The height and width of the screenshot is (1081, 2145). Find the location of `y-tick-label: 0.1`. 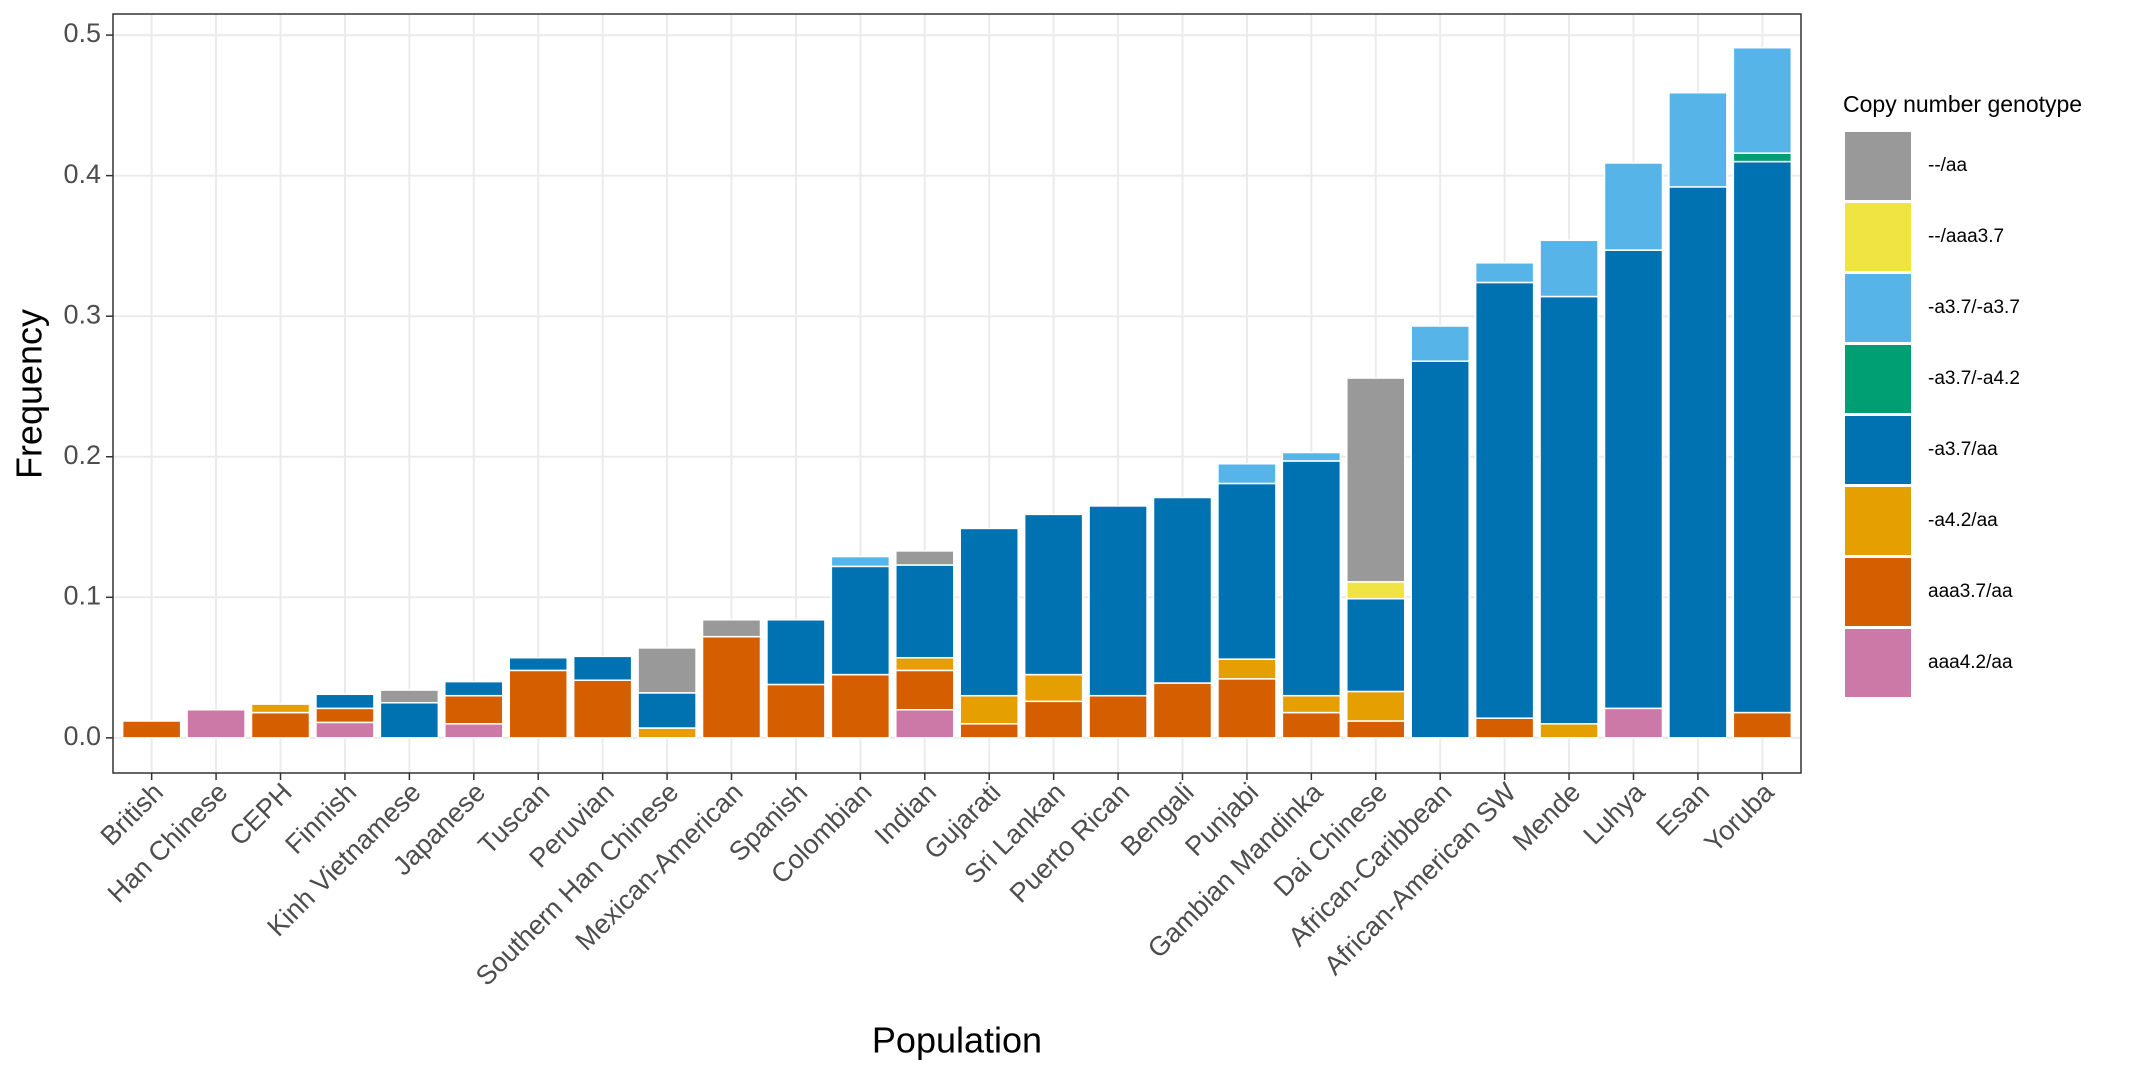

y-tick-label: 0.1 is located at coordinates (82, 595).